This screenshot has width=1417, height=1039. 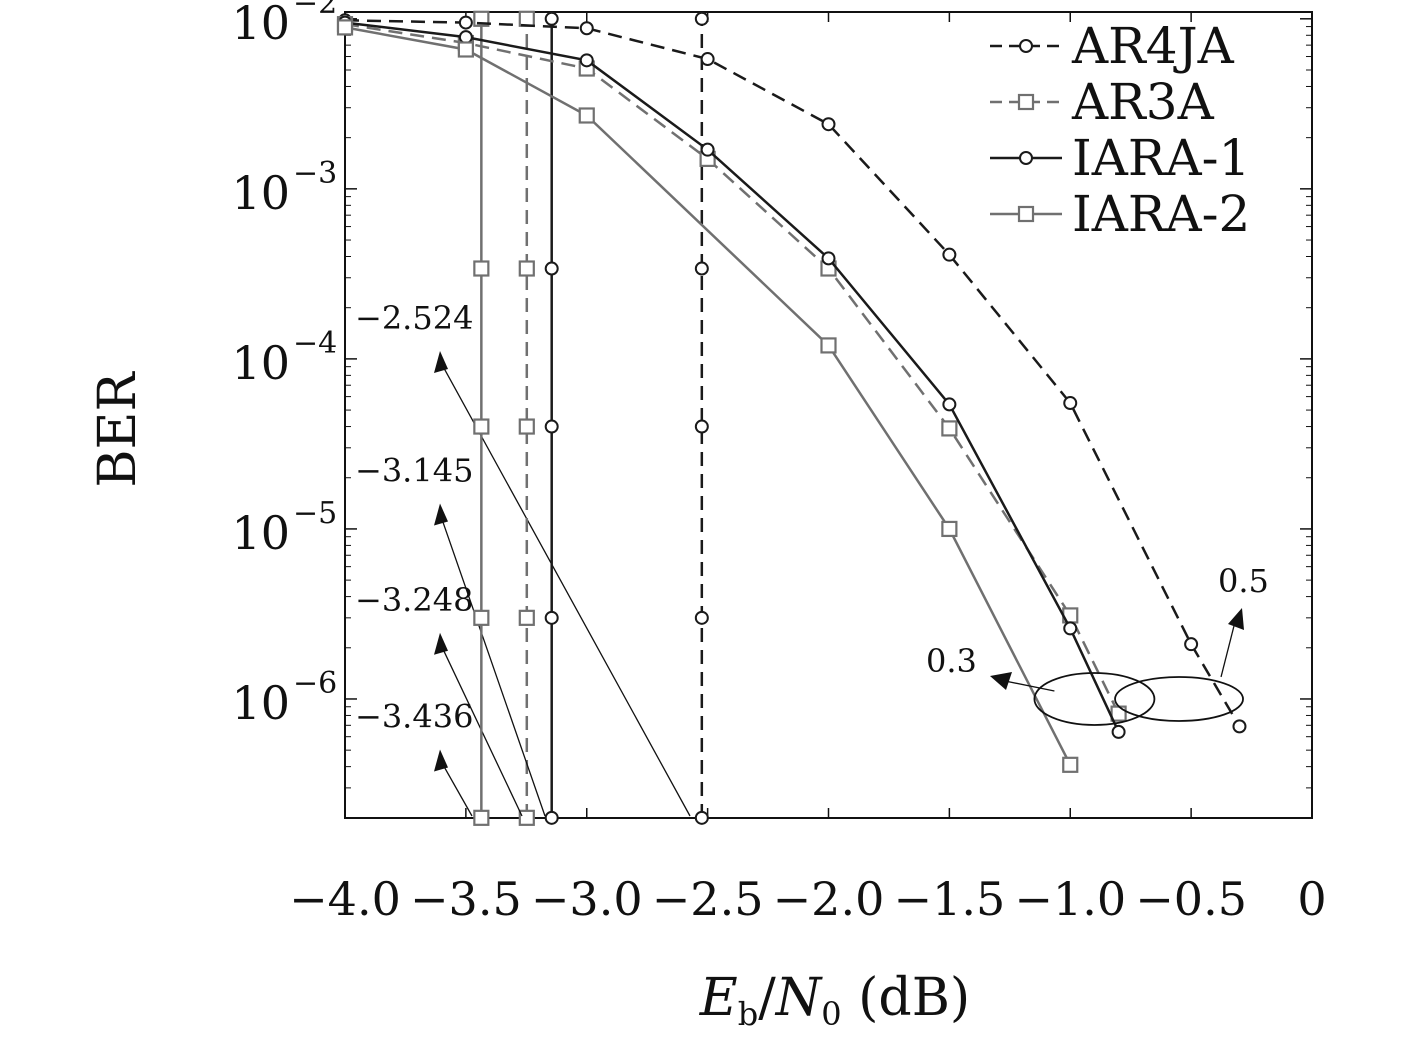 What do you see at coordinates (718, 998) in the screenshot?
I see `x-axis-title-part: E` at bounding box center [718, 998].